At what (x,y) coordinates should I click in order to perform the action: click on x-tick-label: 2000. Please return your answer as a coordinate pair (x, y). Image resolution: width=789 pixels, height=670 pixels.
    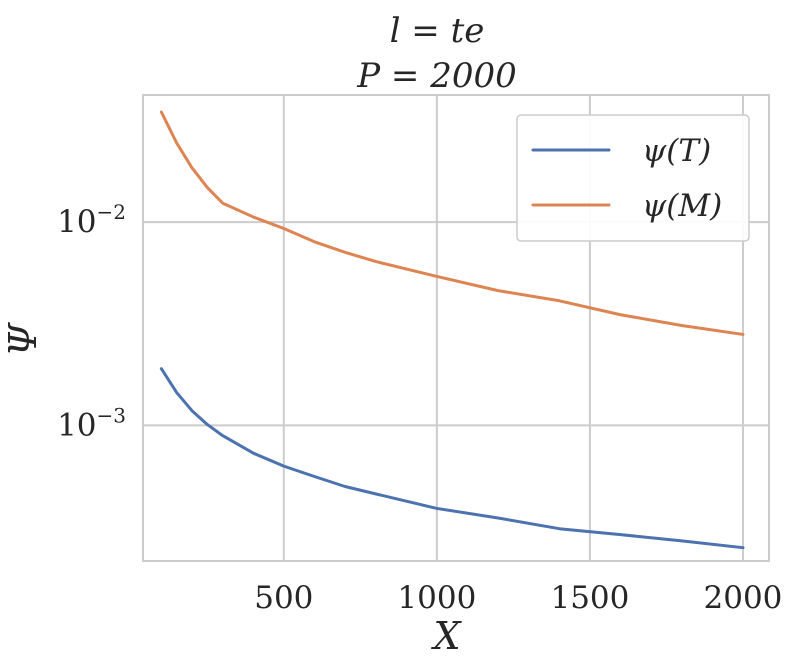
    Looking at the image, I should click on (743, 598).